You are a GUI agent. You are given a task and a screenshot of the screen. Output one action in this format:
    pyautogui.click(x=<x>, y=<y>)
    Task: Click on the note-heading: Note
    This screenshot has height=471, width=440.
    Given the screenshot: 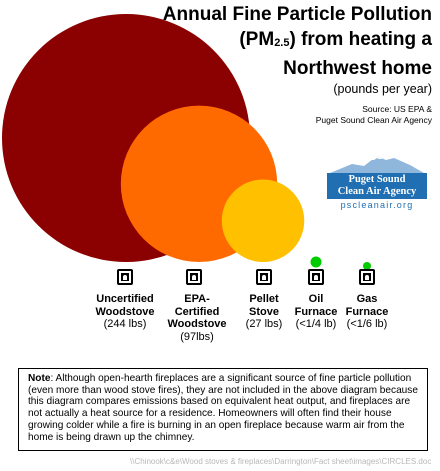 What is the action you would take?
    pyautogui.click(x=39, y=378)
    